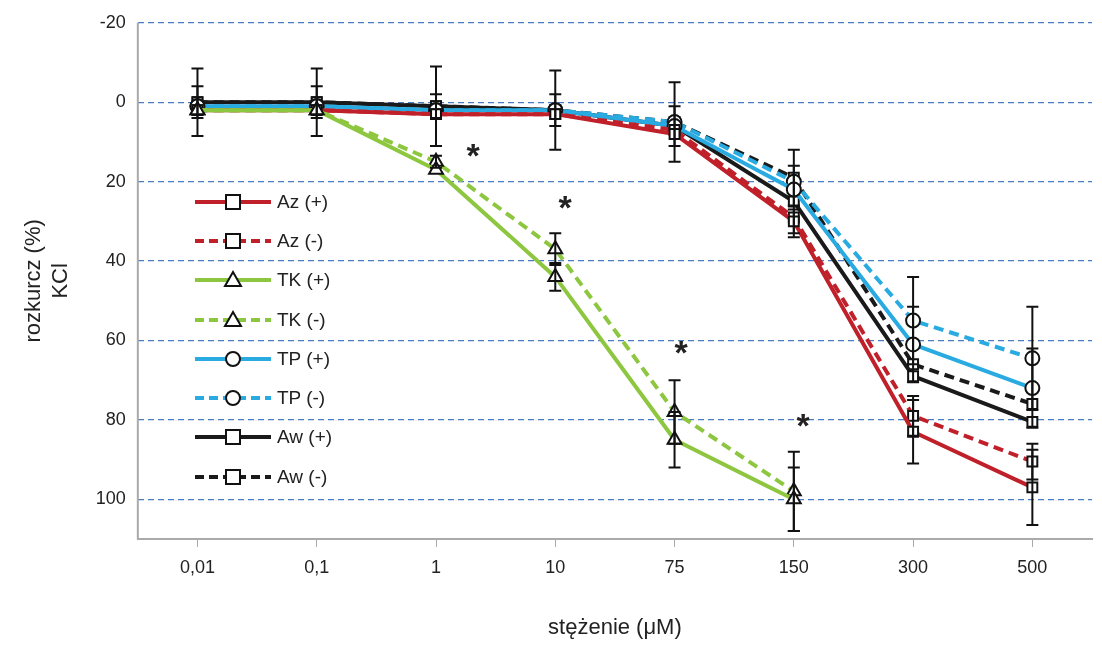  Describe the element at coordinates (615, 626) in the screenshot. I see `x-axis-title: stężenie (μM)` at that location.